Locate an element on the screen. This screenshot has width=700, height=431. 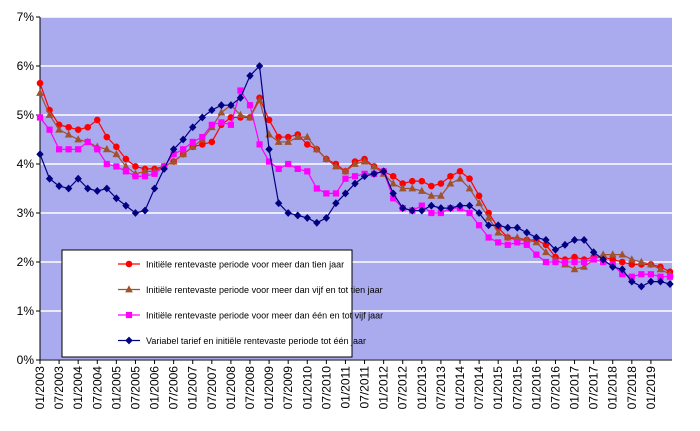
x-tick-label: 01/2018 is located at coordinates (613, 388).